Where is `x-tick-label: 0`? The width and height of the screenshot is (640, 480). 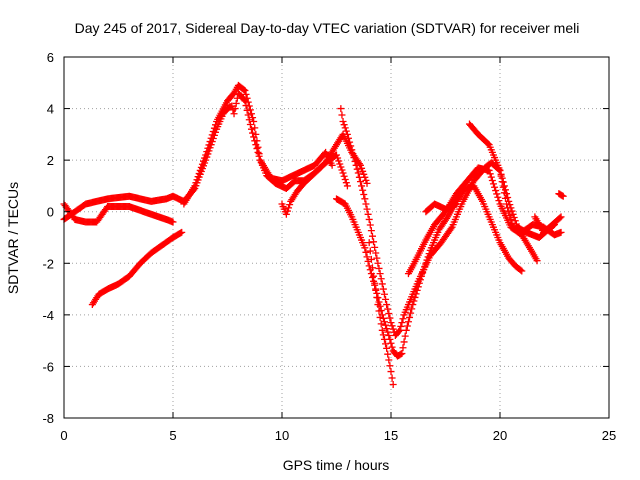 x-tick-label: 0 is located at coordinates (63, 435).